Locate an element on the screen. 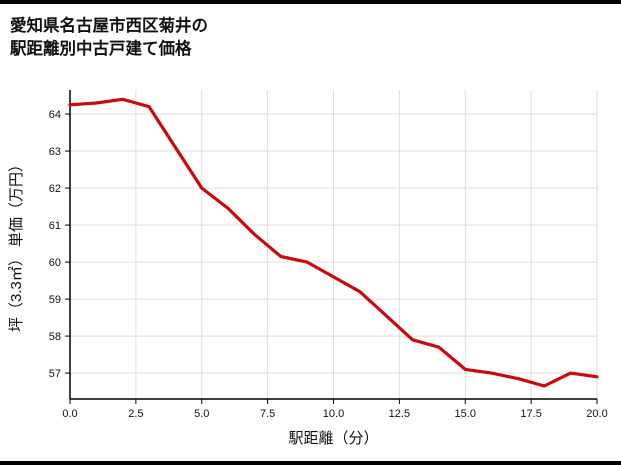 This screenshot has width=621, height=465. x-tick-label: 20.0 is located at coordinates (596, 414).